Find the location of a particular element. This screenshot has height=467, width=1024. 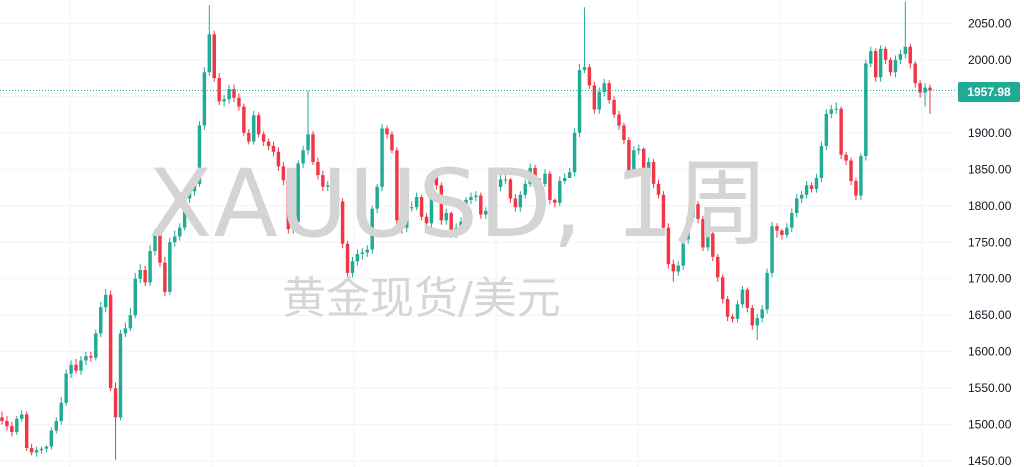

y-axis-tick-label: 1500.00 is located at coordinates (990, 425).